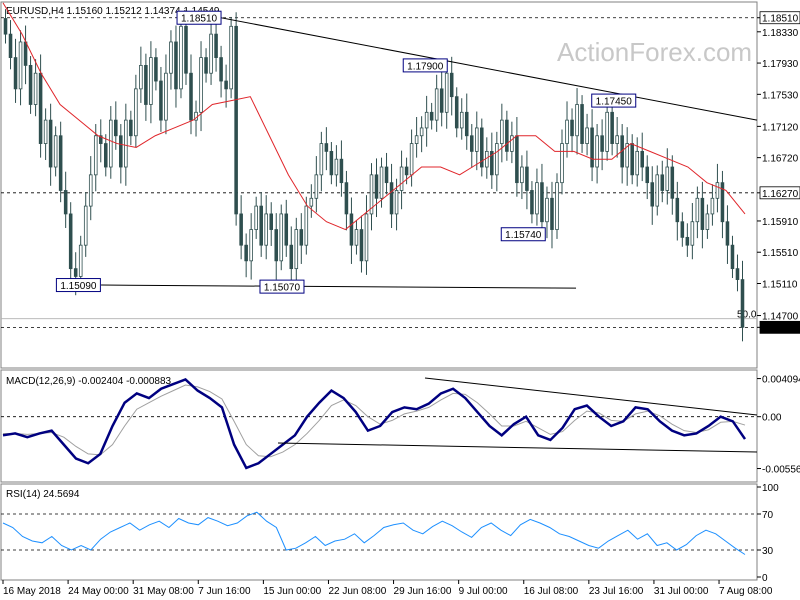 The height and width of the screenshot is (600, 800). Describe the element at coordinates (681, 591) in the screenshot. I see `x-tick-label: 31 Jul 00:00` at that location.